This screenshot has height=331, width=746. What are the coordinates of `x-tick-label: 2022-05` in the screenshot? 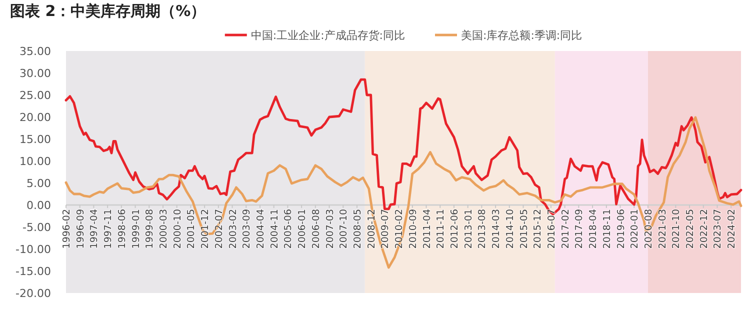 It's located at (690, 229).